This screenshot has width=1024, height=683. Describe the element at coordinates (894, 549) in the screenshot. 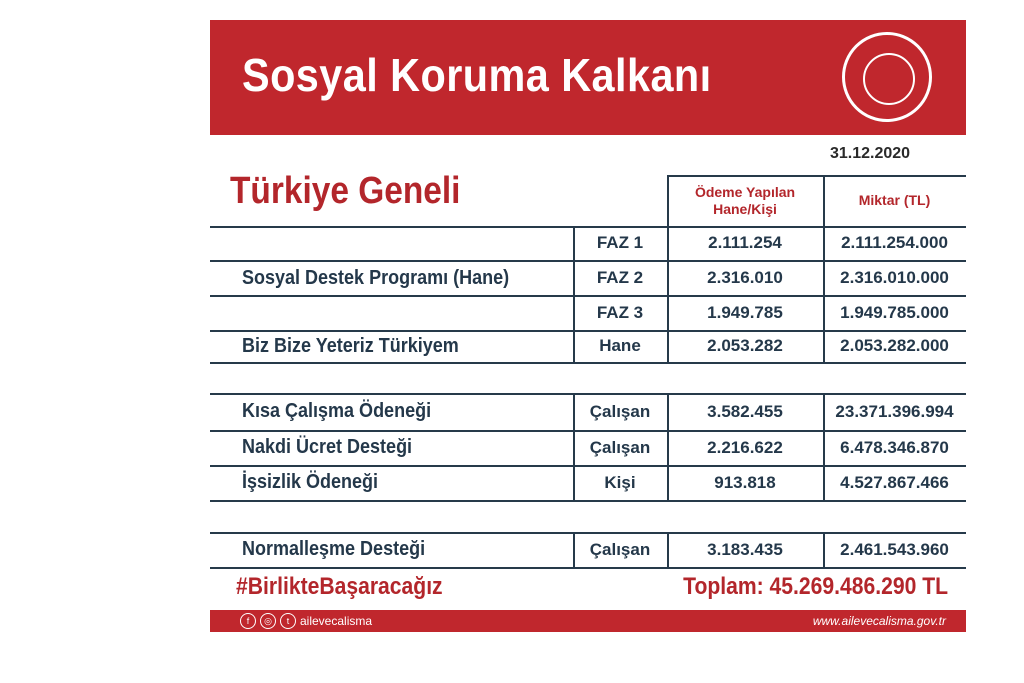

I see `row-amount: 2.461.543.960` at that location.